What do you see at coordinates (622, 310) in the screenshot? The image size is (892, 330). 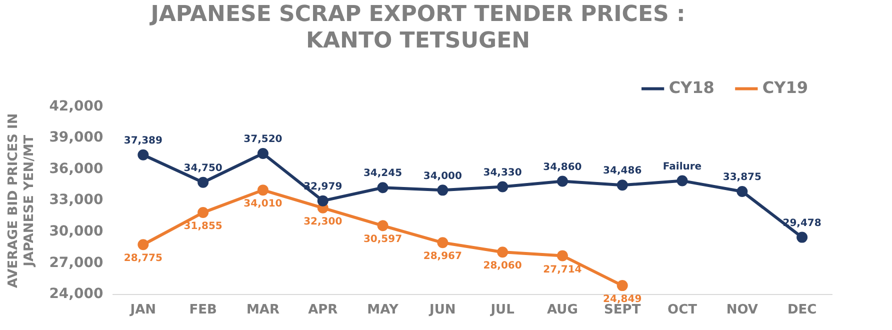 I see `x-tick-label: SEPT` at bounding box center [622, 310].